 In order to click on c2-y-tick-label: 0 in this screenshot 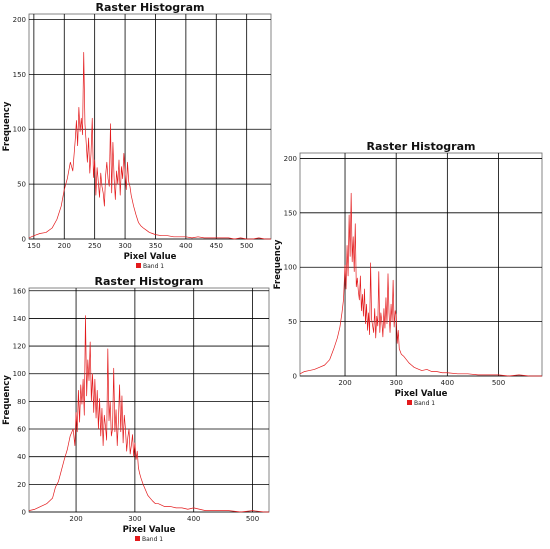, I will do `click(295, 377)`.